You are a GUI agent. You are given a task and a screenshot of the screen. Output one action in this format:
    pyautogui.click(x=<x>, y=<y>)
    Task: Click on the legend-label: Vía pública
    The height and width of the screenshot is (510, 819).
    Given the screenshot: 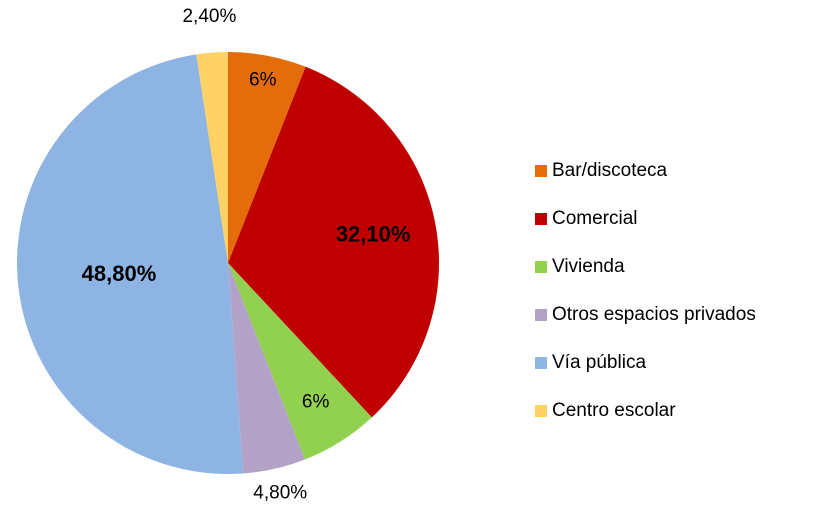 What is the action you would take?
    pyautogui.click(x=599, y=362)
    